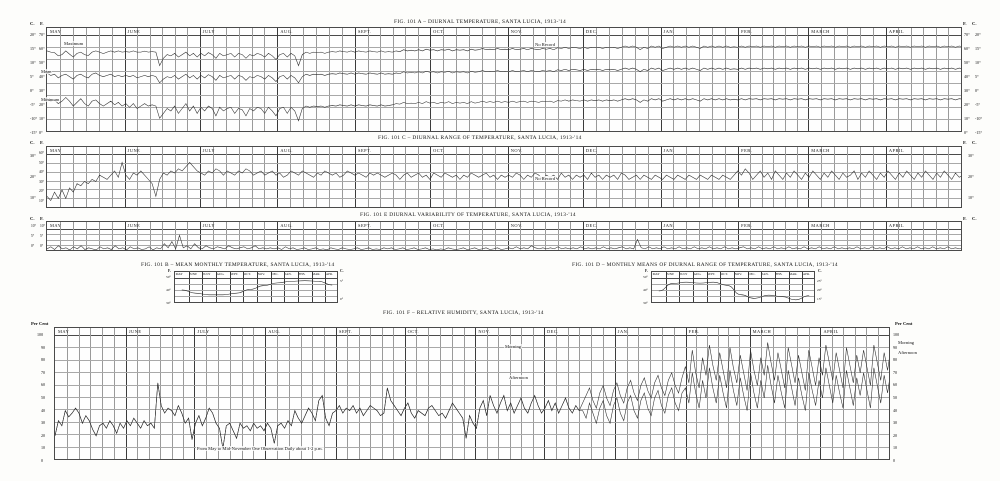 The width and height of the screenshot is (1000, 481). Describe the element at coordinates (793, 274) in the screenshot. I see `month-label: MAR.` at that location.